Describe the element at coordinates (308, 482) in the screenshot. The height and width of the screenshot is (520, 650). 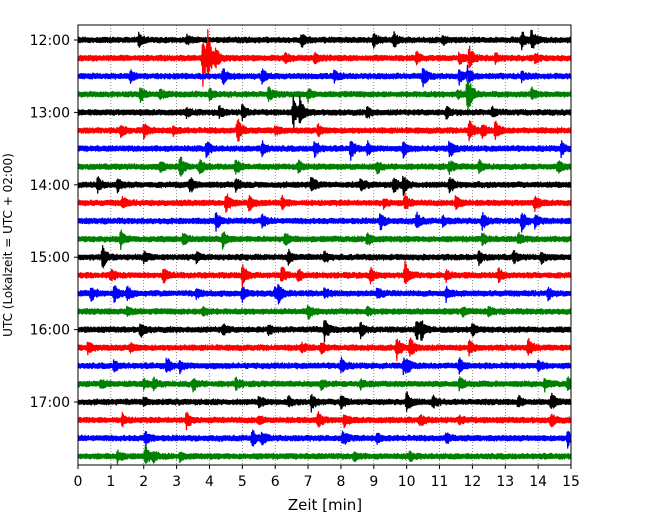
I see `x-tick-label: 7` at that location.